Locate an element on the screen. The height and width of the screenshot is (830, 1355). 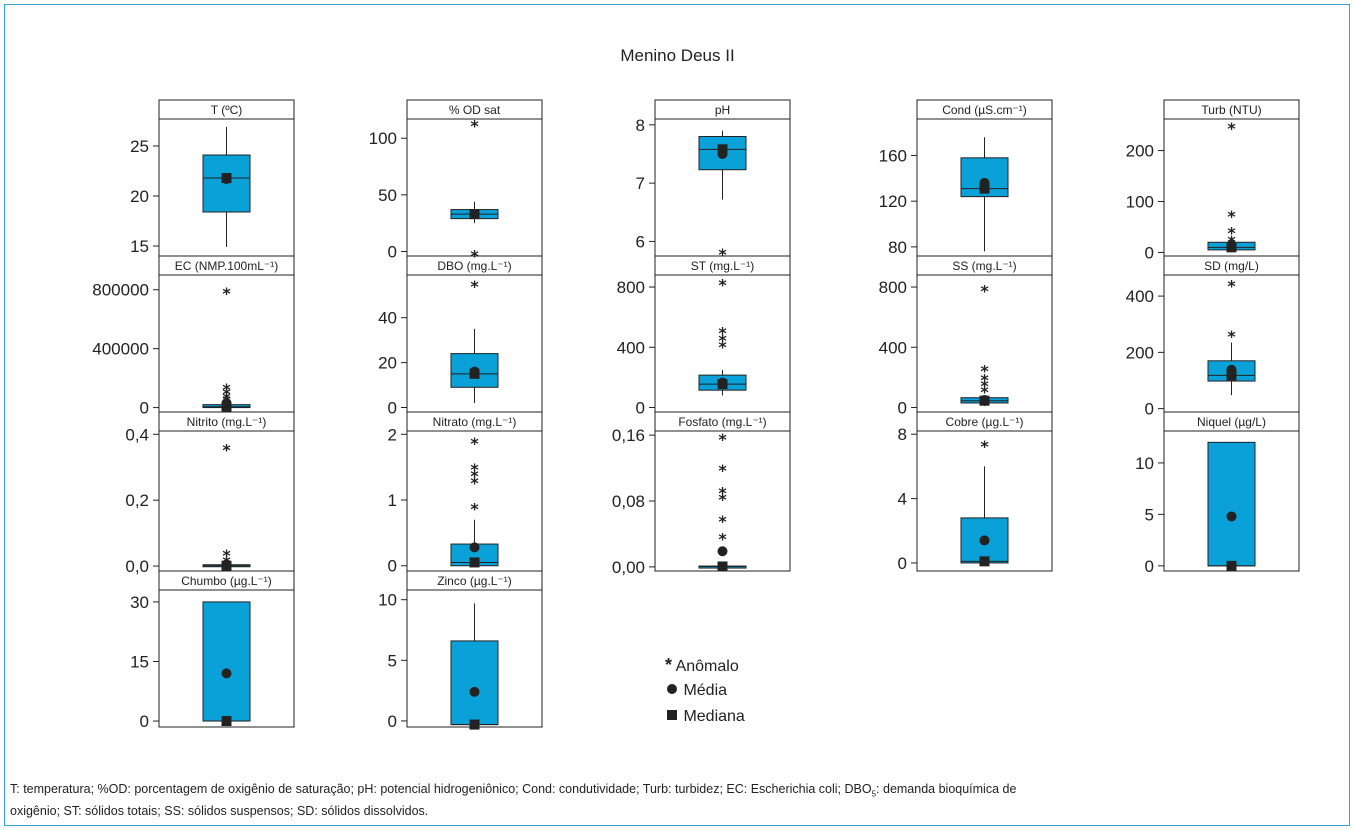
panel-4-tick-label: 0 is located at coordinates (1149, 252).